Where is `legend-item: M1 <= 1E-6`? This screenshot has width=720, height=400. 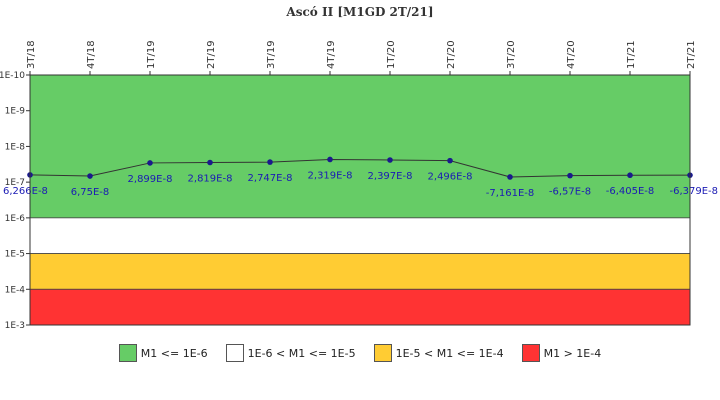
legend-item: M1 <= 1E-6 is located at coordinates (163, 353).